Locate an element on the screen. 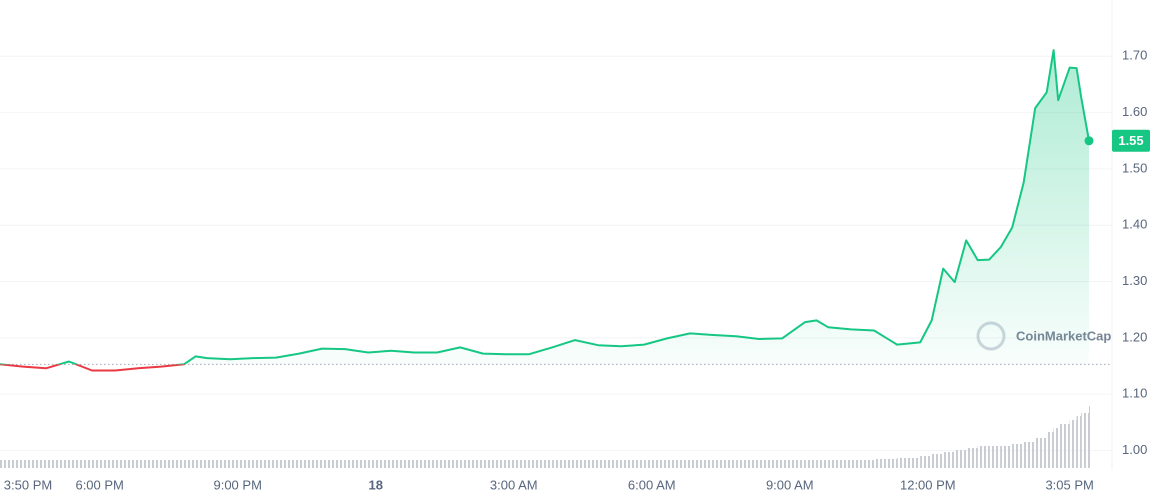 Image resolution: width=1161 pixels, height=500 pixels. y-tick-label: 1.50 is located at coordinates (1134, 167).